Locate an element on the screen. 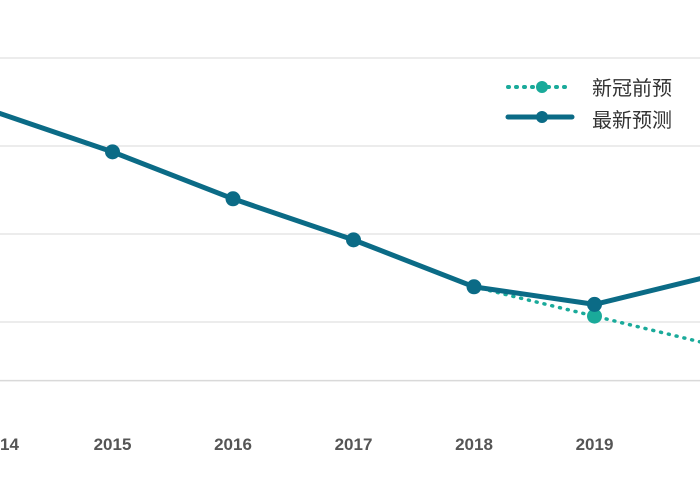  x-tick-label: 2017 is located at coordinates (354, 444).